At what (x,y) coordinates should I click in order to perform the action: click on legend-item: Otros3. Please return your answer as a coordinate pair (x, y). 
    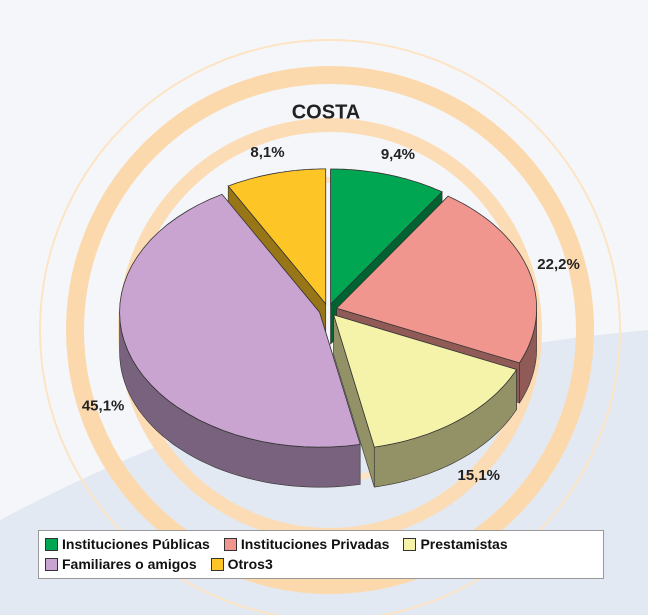
    Looking at the image, I should click on (241, 564).